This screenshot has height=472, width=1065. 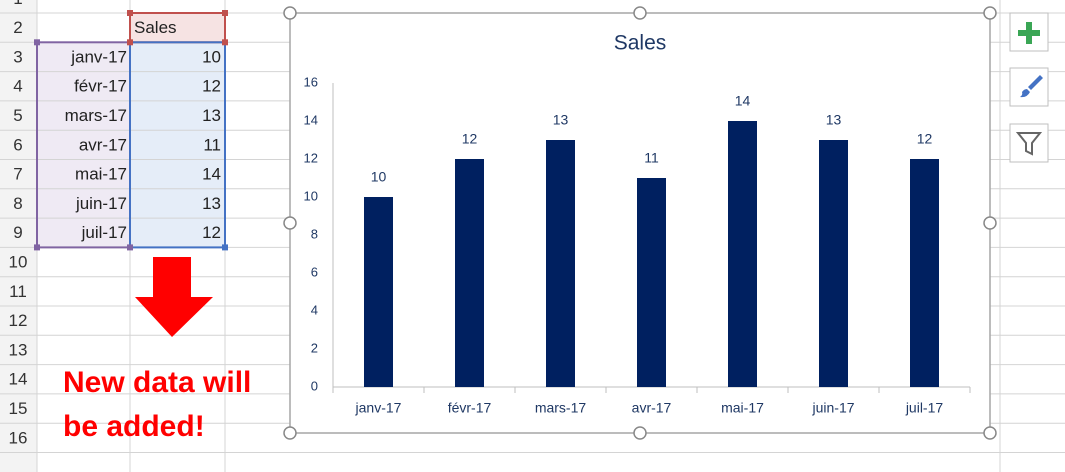 What do you see at coordinates (378, 408) in the screenshot?
I see `x-tick-label: janv-17` at bounding box center [378, 408].